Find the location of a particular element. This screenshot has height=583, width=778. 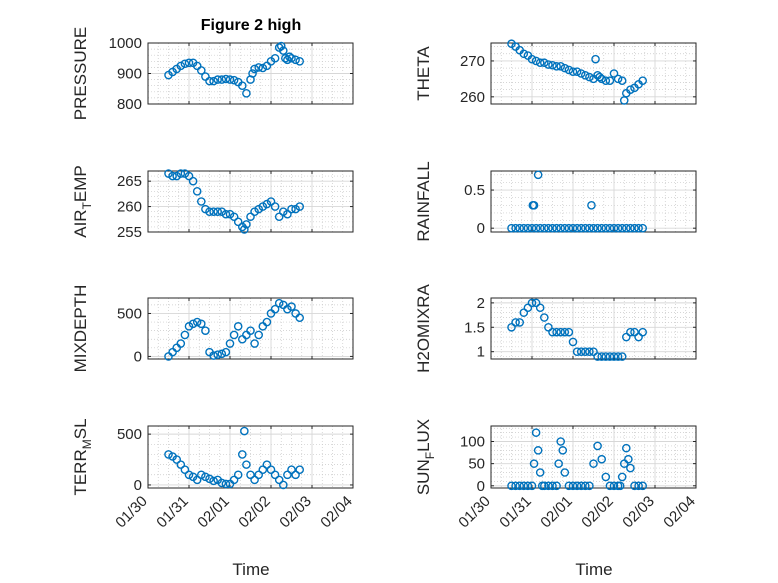

y-axis-label: PRESSURE is located at coordinates (80, 74).